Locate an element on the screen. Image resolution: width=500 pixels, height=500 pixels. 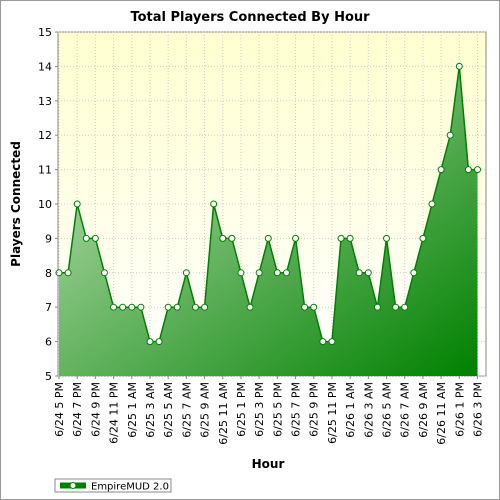
legend-box is located at coordinates (113, 485).